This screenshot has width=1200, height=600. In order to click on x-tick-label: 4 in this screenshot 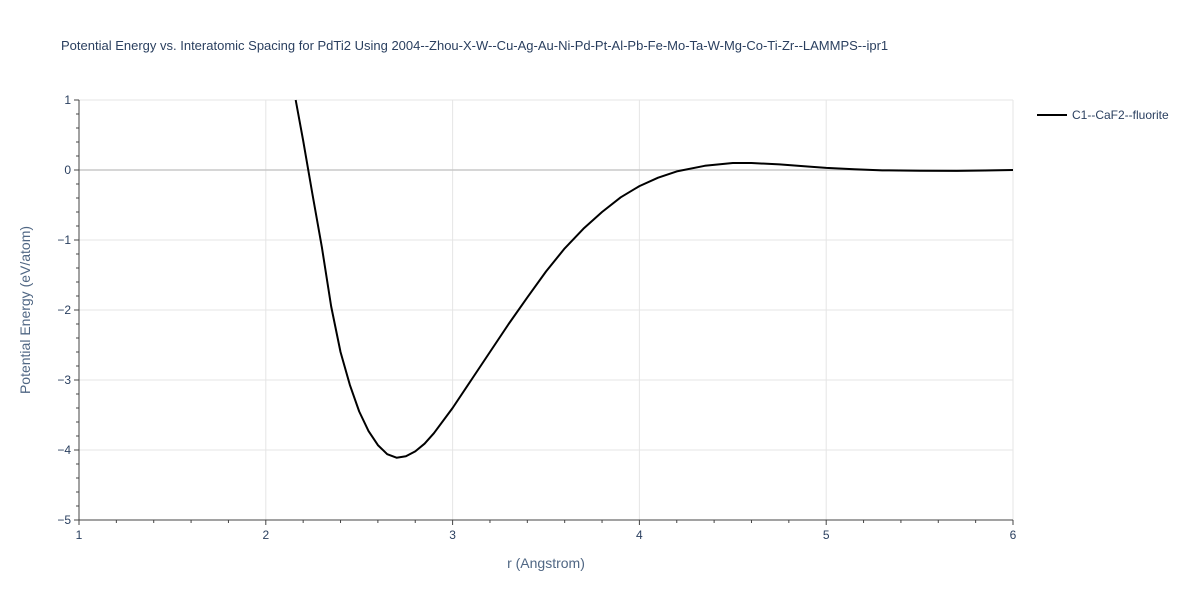, I will do `click(639, 535)`.